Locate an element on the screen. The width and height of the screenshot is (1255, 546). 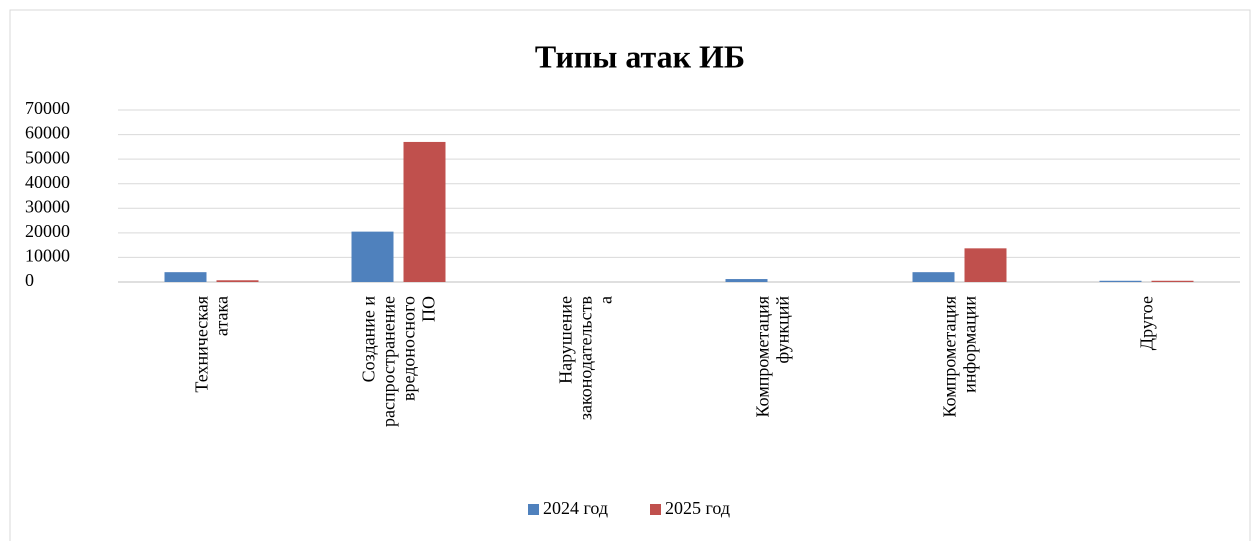
y-tick-label: 70000 is located at coordinates (47, 108).